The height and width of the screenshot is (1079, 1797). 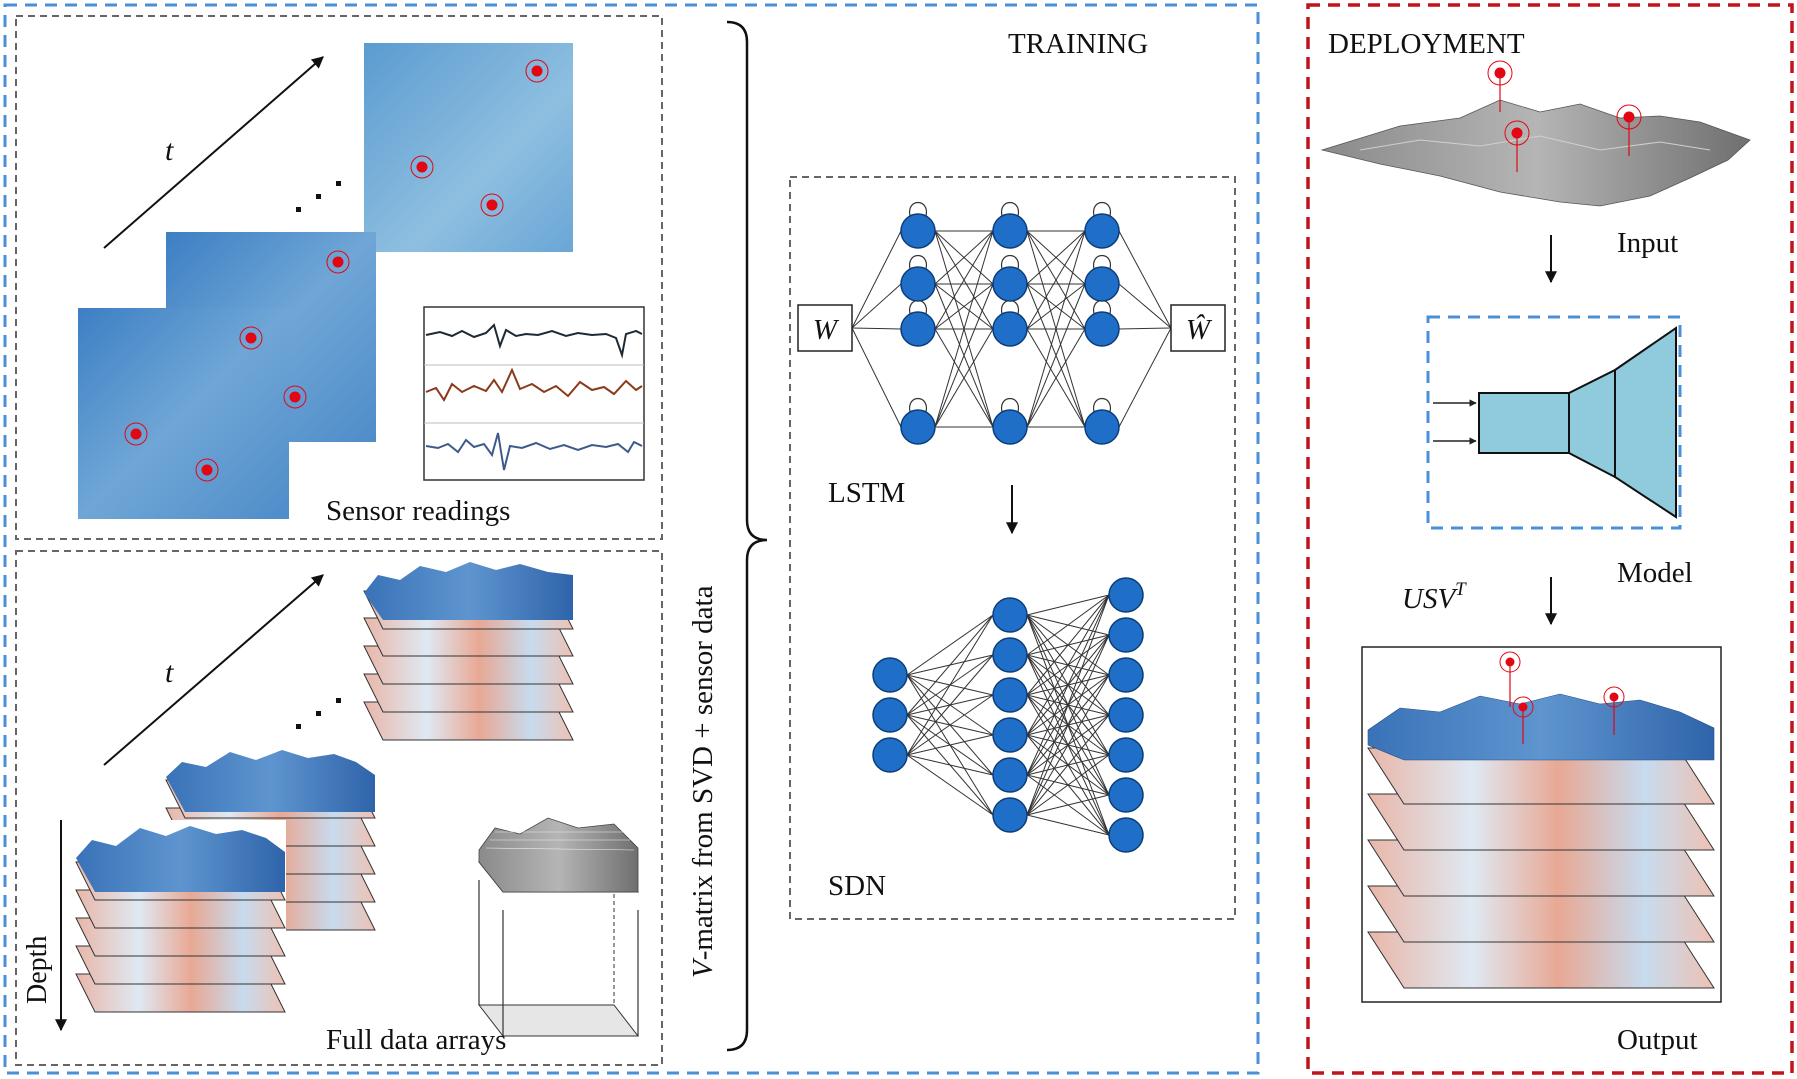 I want to click on input-surface, so click(x=1535, y=153).